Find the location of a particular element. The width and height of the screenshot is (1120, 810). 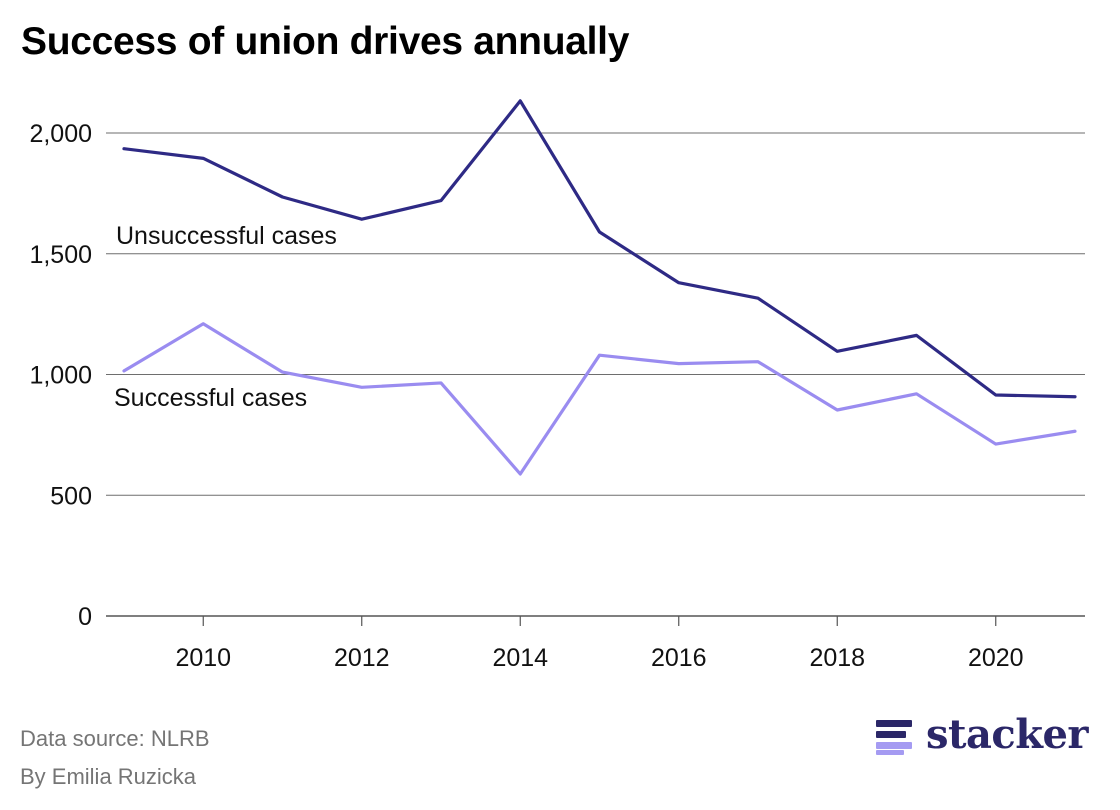

successful-cases-label: Successful cases is located at coordinates (210, 398).